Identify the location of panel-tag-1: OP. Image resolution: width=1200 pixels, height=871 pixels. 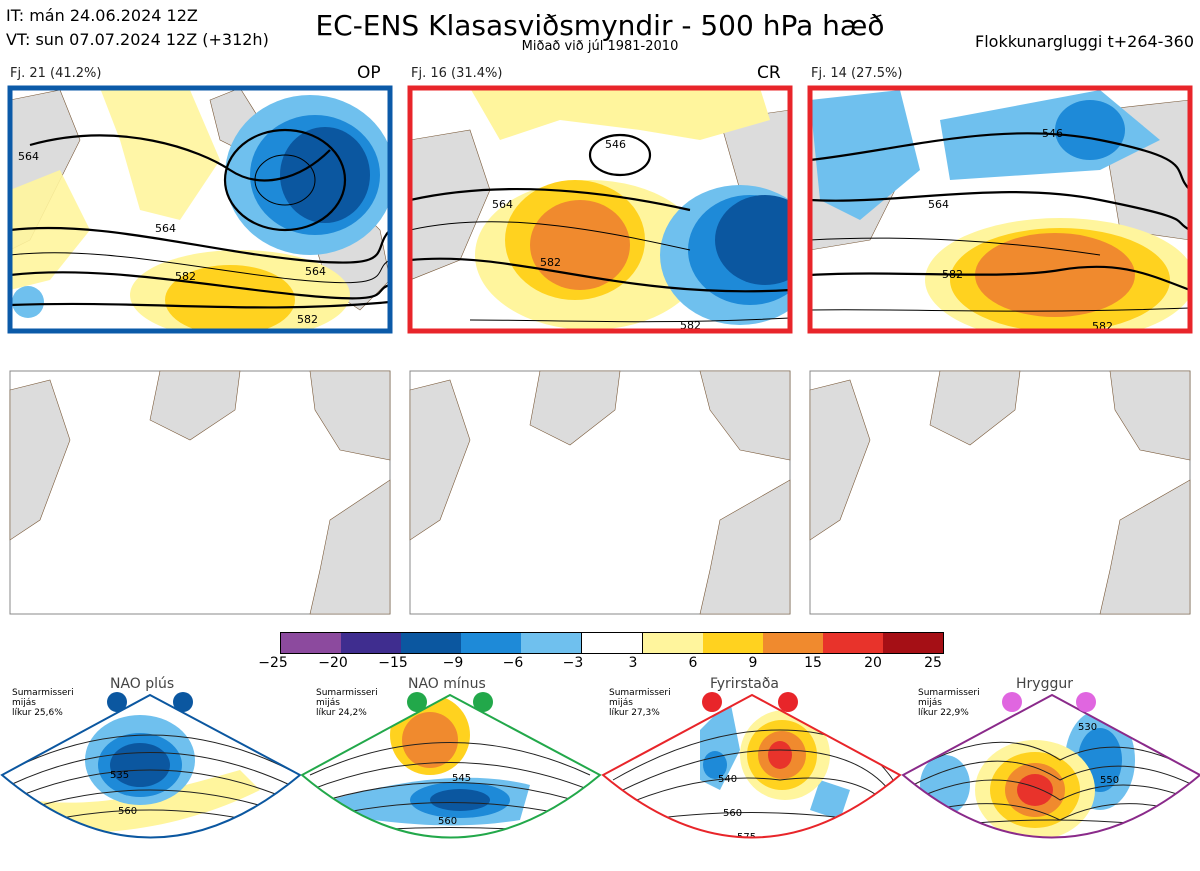
(369, 73).